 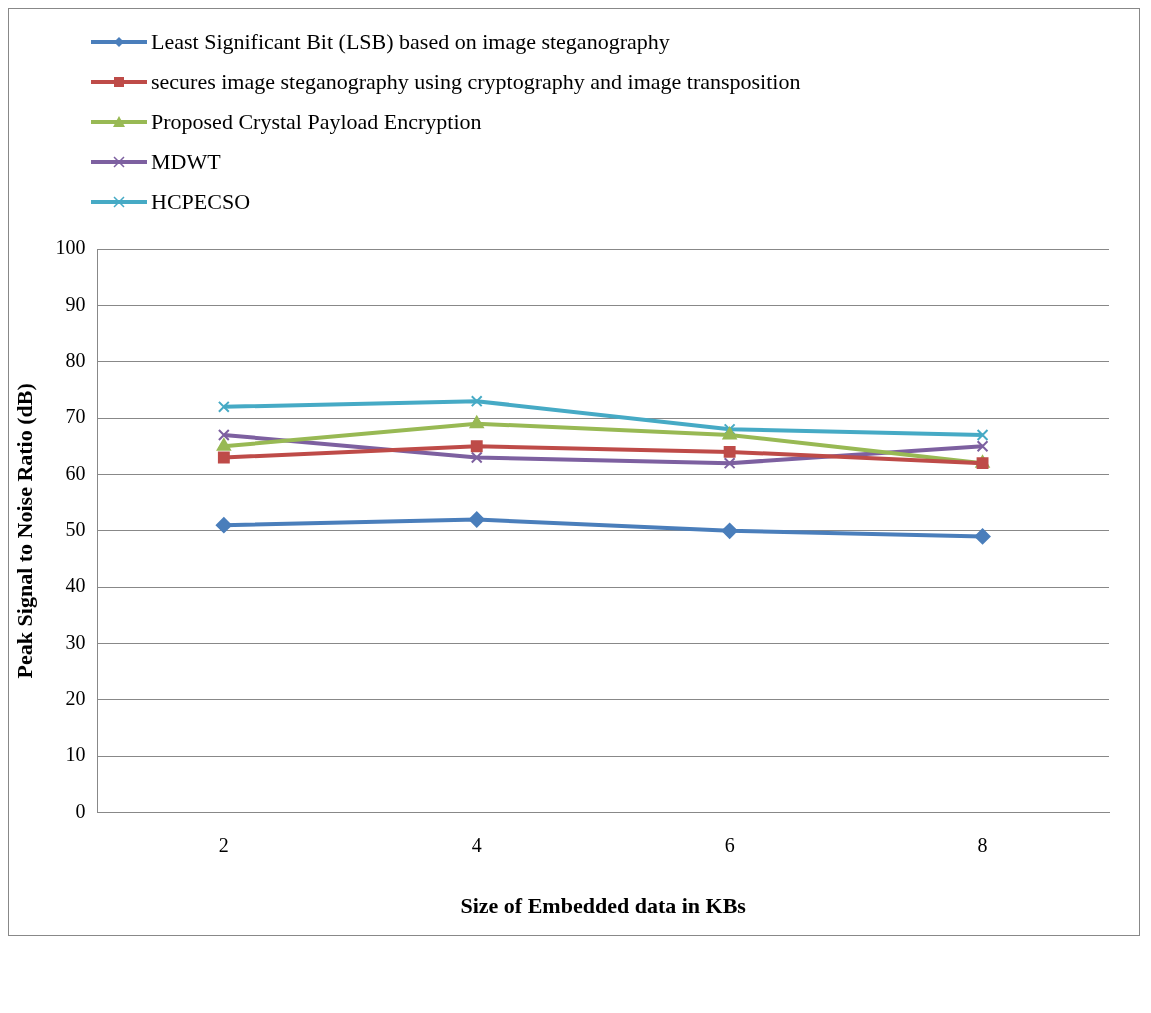 What do you see at coordinates (729, 844) in the screenshot?
I see `x-tick-label: 6` at bounding box center [729, 844].